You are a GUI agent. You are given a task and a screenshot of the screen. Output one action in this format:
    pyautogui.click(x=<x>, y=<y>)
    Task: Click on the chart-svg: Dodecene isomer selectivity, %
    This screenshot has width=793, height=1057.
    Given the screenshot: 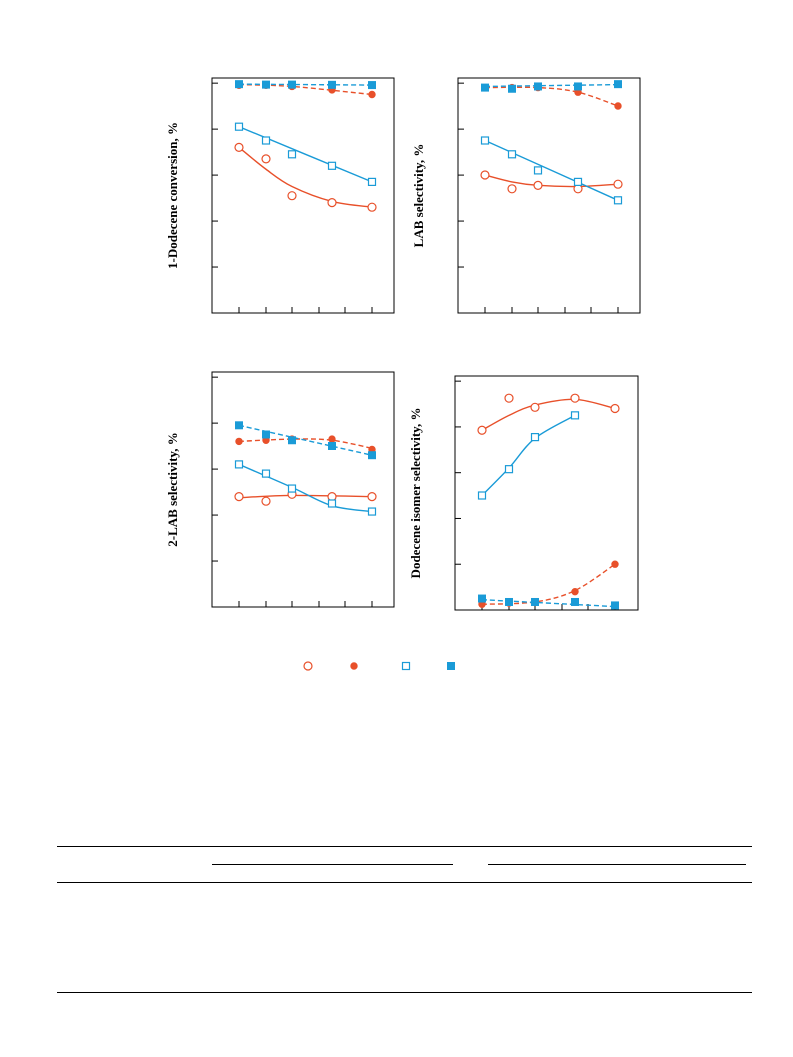 What is the action you would take?
    pyautogui.click(x=523, y=493)
    